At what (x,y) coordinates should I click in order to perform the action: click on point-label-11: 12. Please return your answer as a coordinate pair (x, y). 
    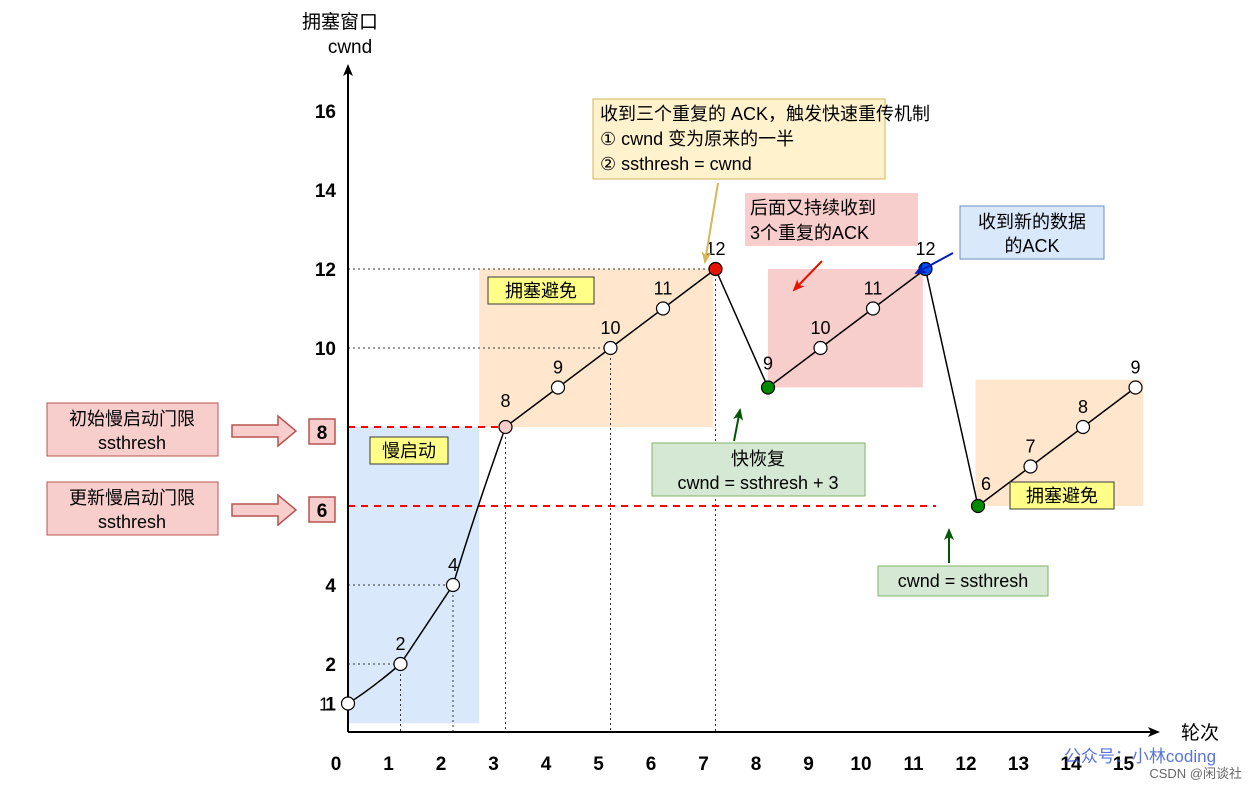
    Looking at the image, I should click on (925, 249).